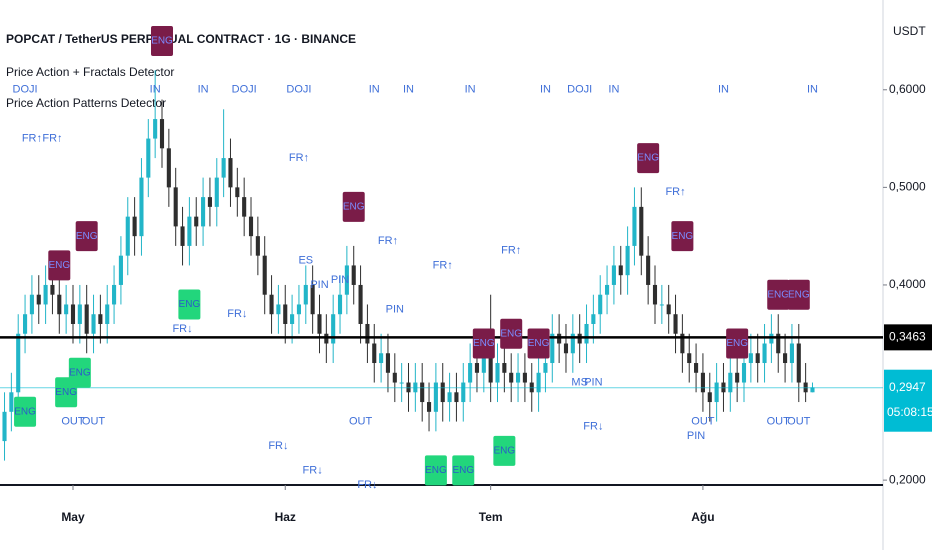 This screenshot has width=932, height=555. What do you see at coordinates (907, 387) in the screenshot?
I see `last-price-label: 0,2947` at bounding box center [907, 387].